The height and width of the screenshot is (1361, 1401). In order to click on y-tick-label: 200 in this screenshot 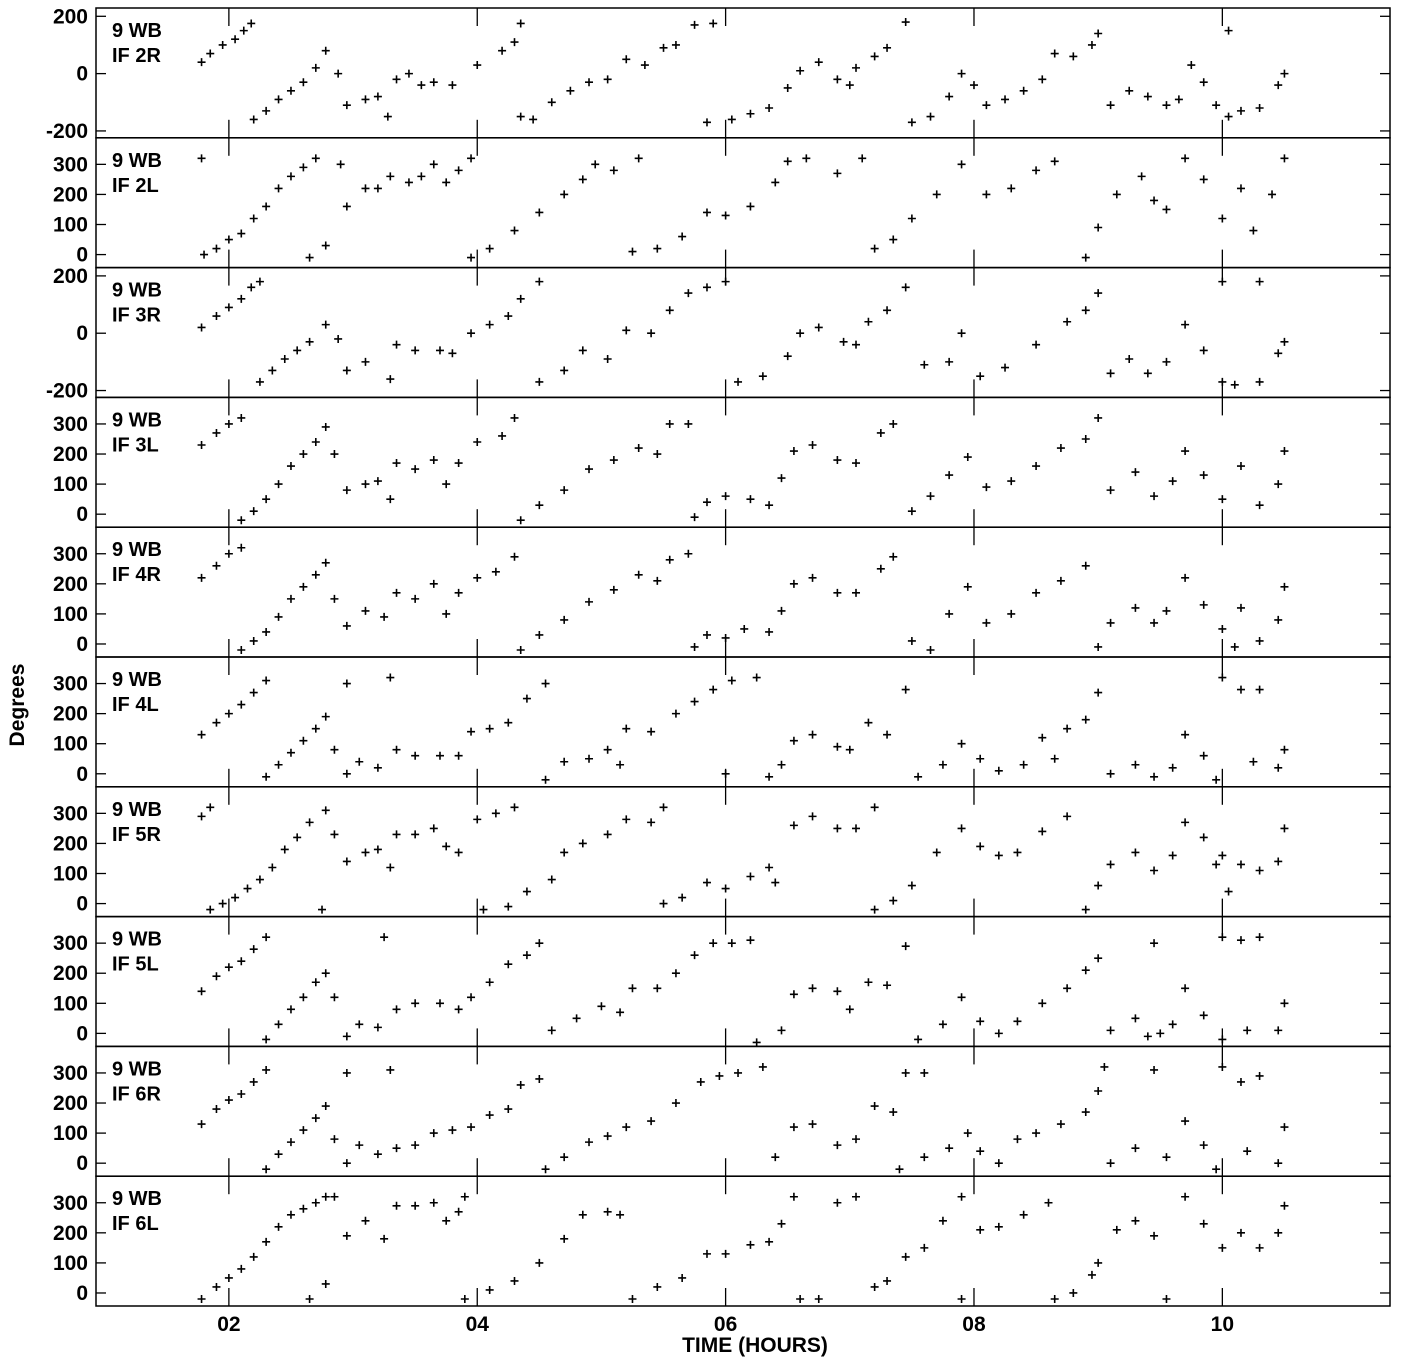, I will do `click(70, 454)`.